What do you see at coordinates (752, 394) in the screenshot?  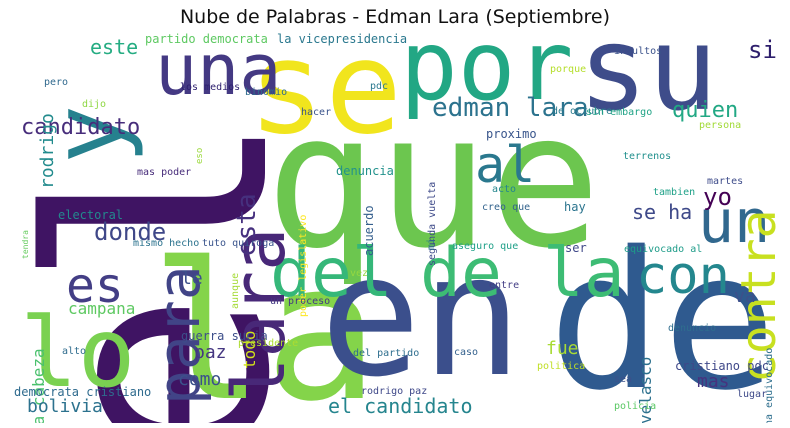 I see `word-lugar: lugar` at bounding box center [752, 394].